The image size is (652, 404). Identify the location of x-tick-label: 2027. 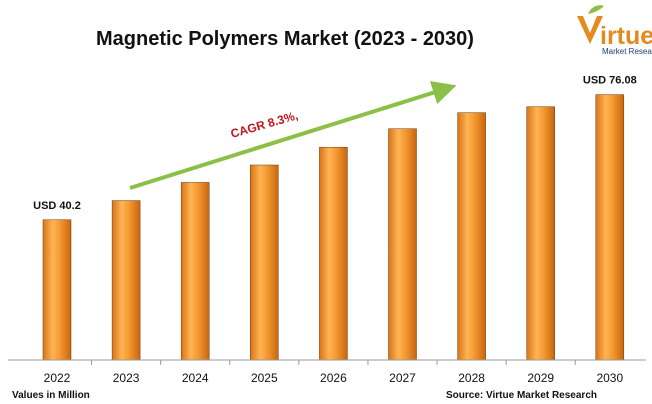
(402, 378).